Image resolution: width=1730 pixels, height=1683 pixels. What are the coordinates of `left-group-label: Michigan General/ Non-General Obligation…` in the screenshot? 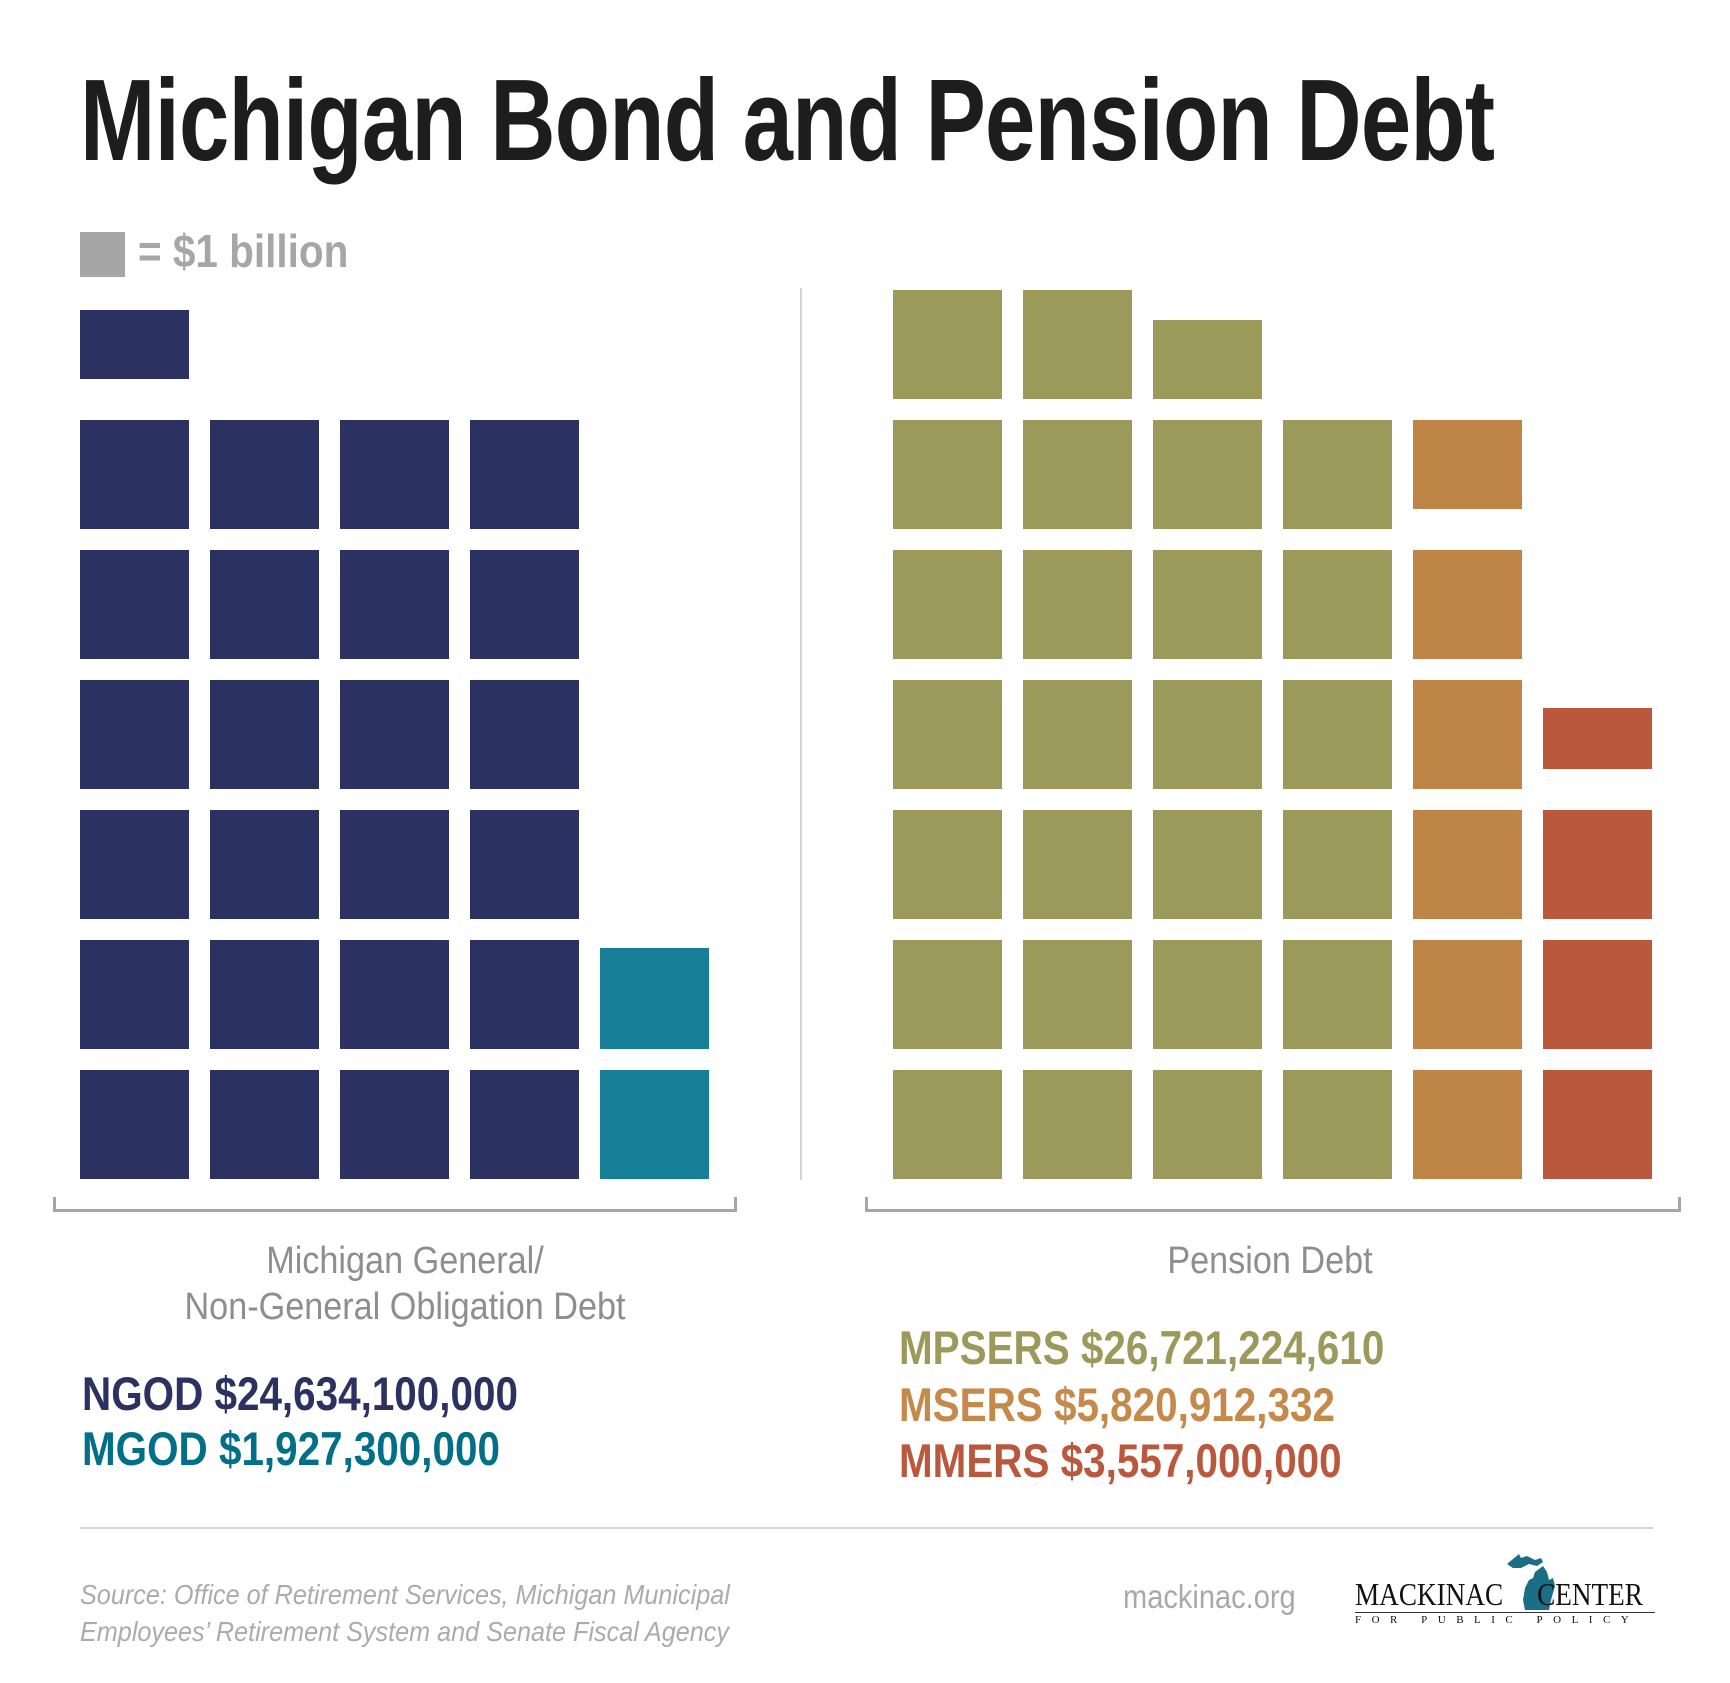 It's located at (405, 1284).